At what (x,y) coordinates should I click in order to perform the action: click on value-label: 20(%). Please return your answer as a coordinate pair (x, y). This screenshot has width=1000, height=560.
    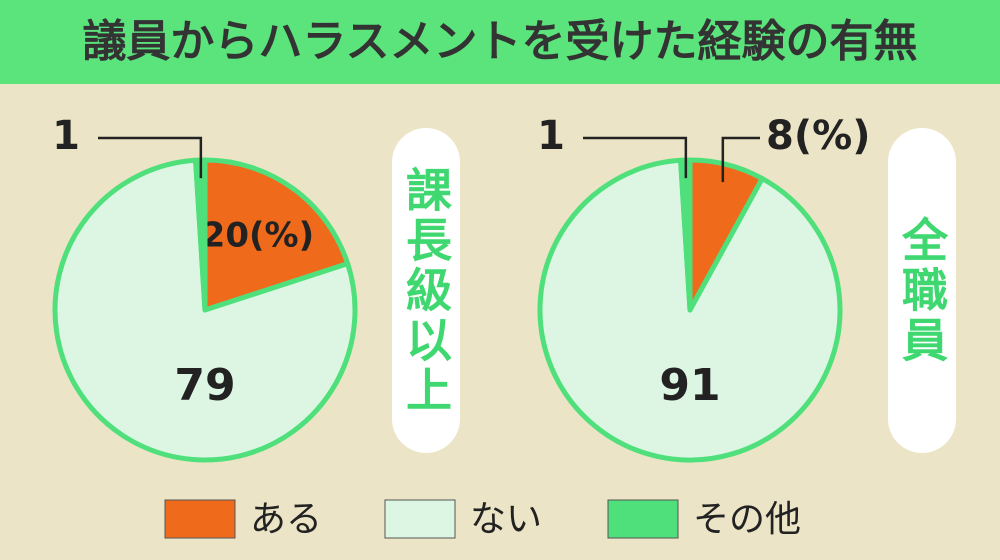
    Looking at the image, I should click on (258, 236).